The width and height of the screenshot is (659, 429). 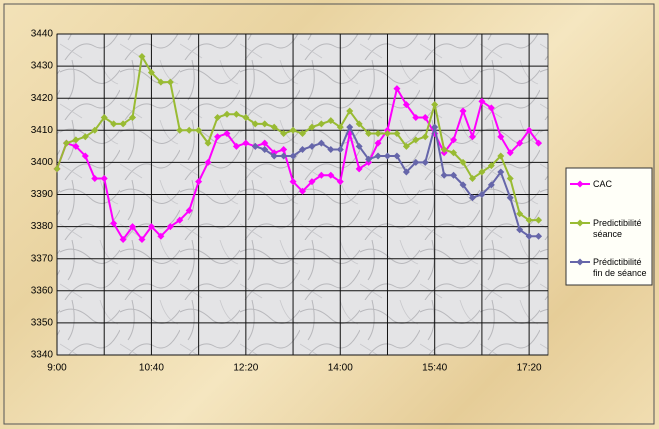 What do you see at coordinates (617, 228) in the screenshot?
I see `legend-label: Predictibilité séance` at bounding box center [617, 228].